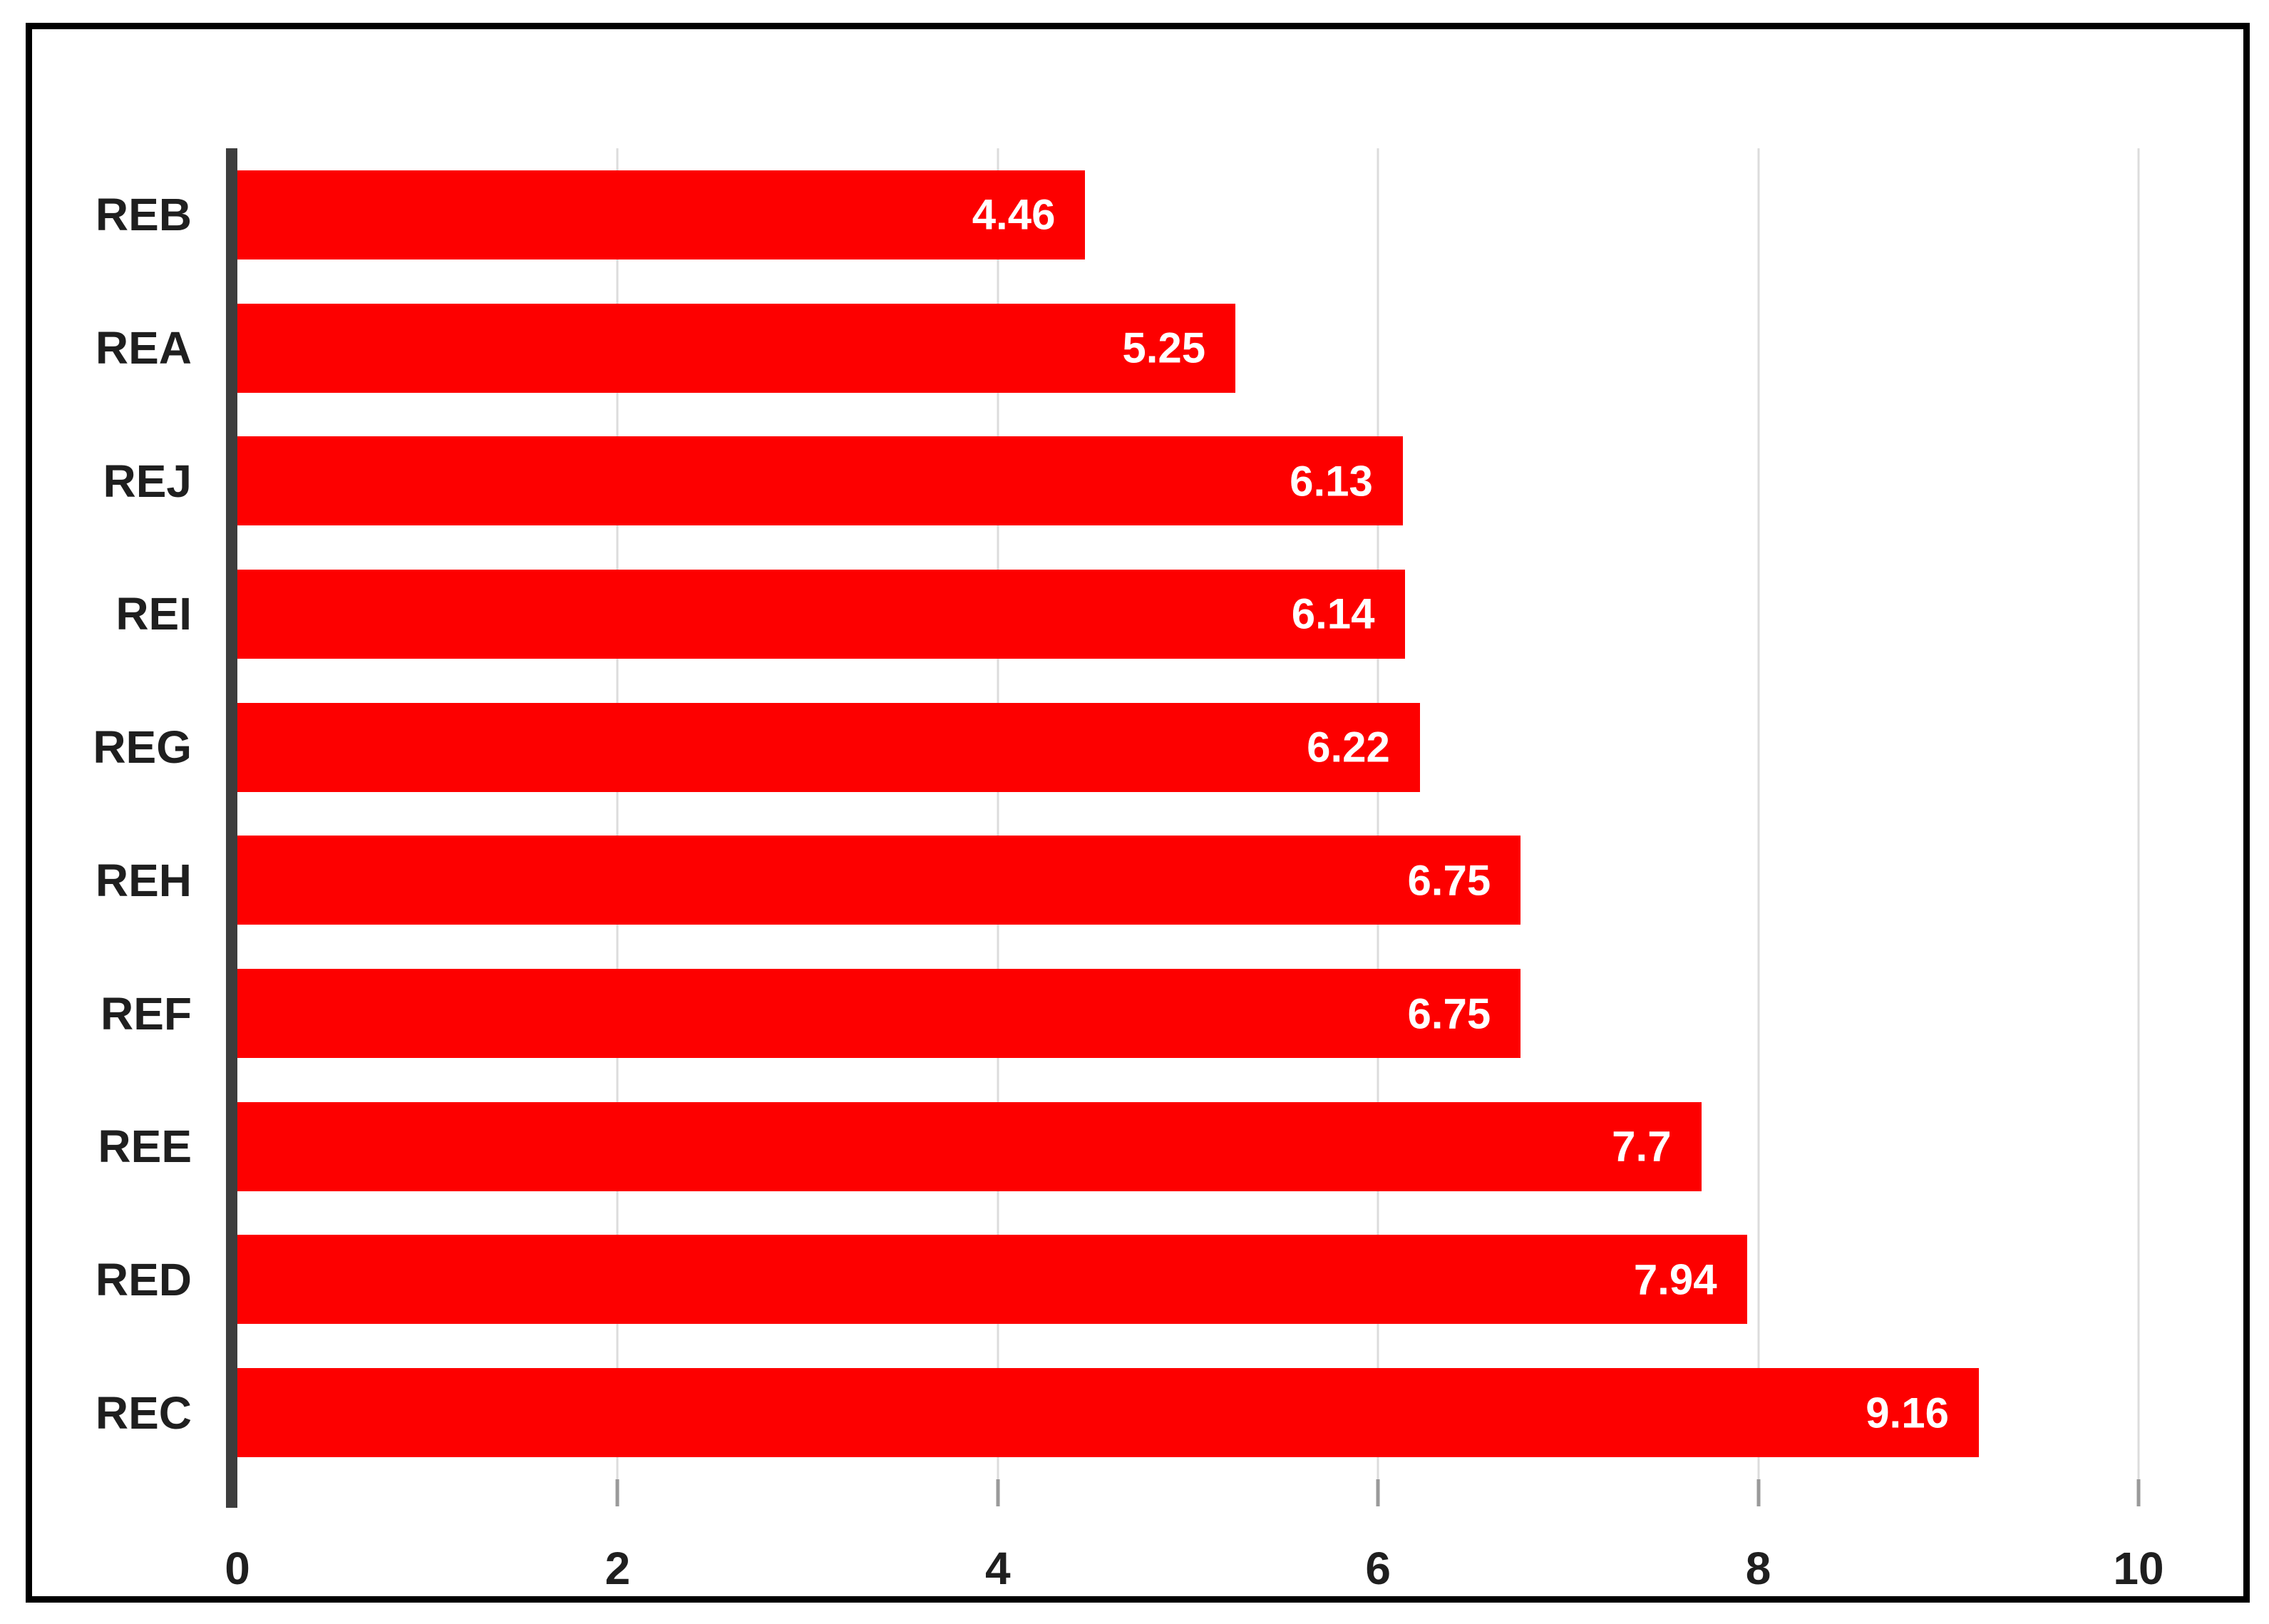 This screenshot has width=2269, height=1624. Describe the element at coordinates (145, 1147) in the screenshot. I see `category-label: REE` at that location.